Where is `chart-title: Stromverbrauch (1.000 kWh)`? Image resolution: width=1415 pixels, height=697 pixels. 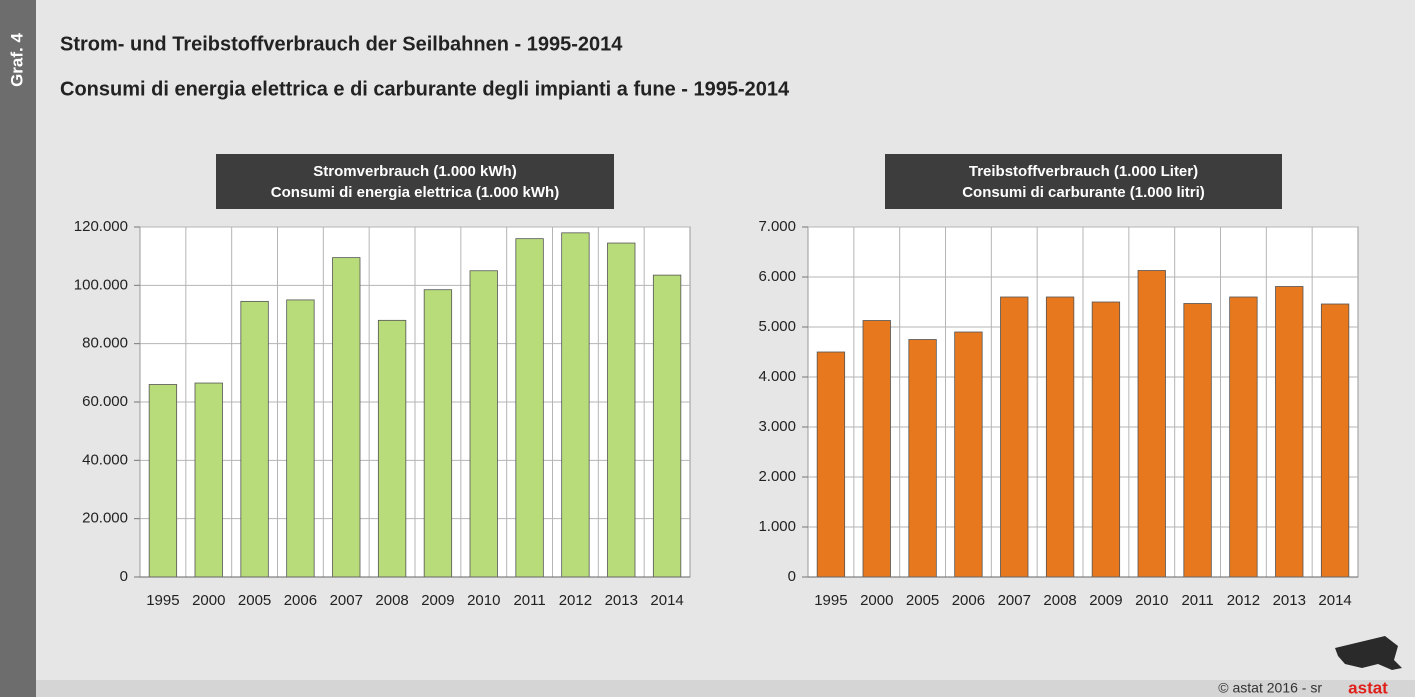
chart-title: Stromverbrauch (1.000 kWh) is located at coordinates (414, 171).